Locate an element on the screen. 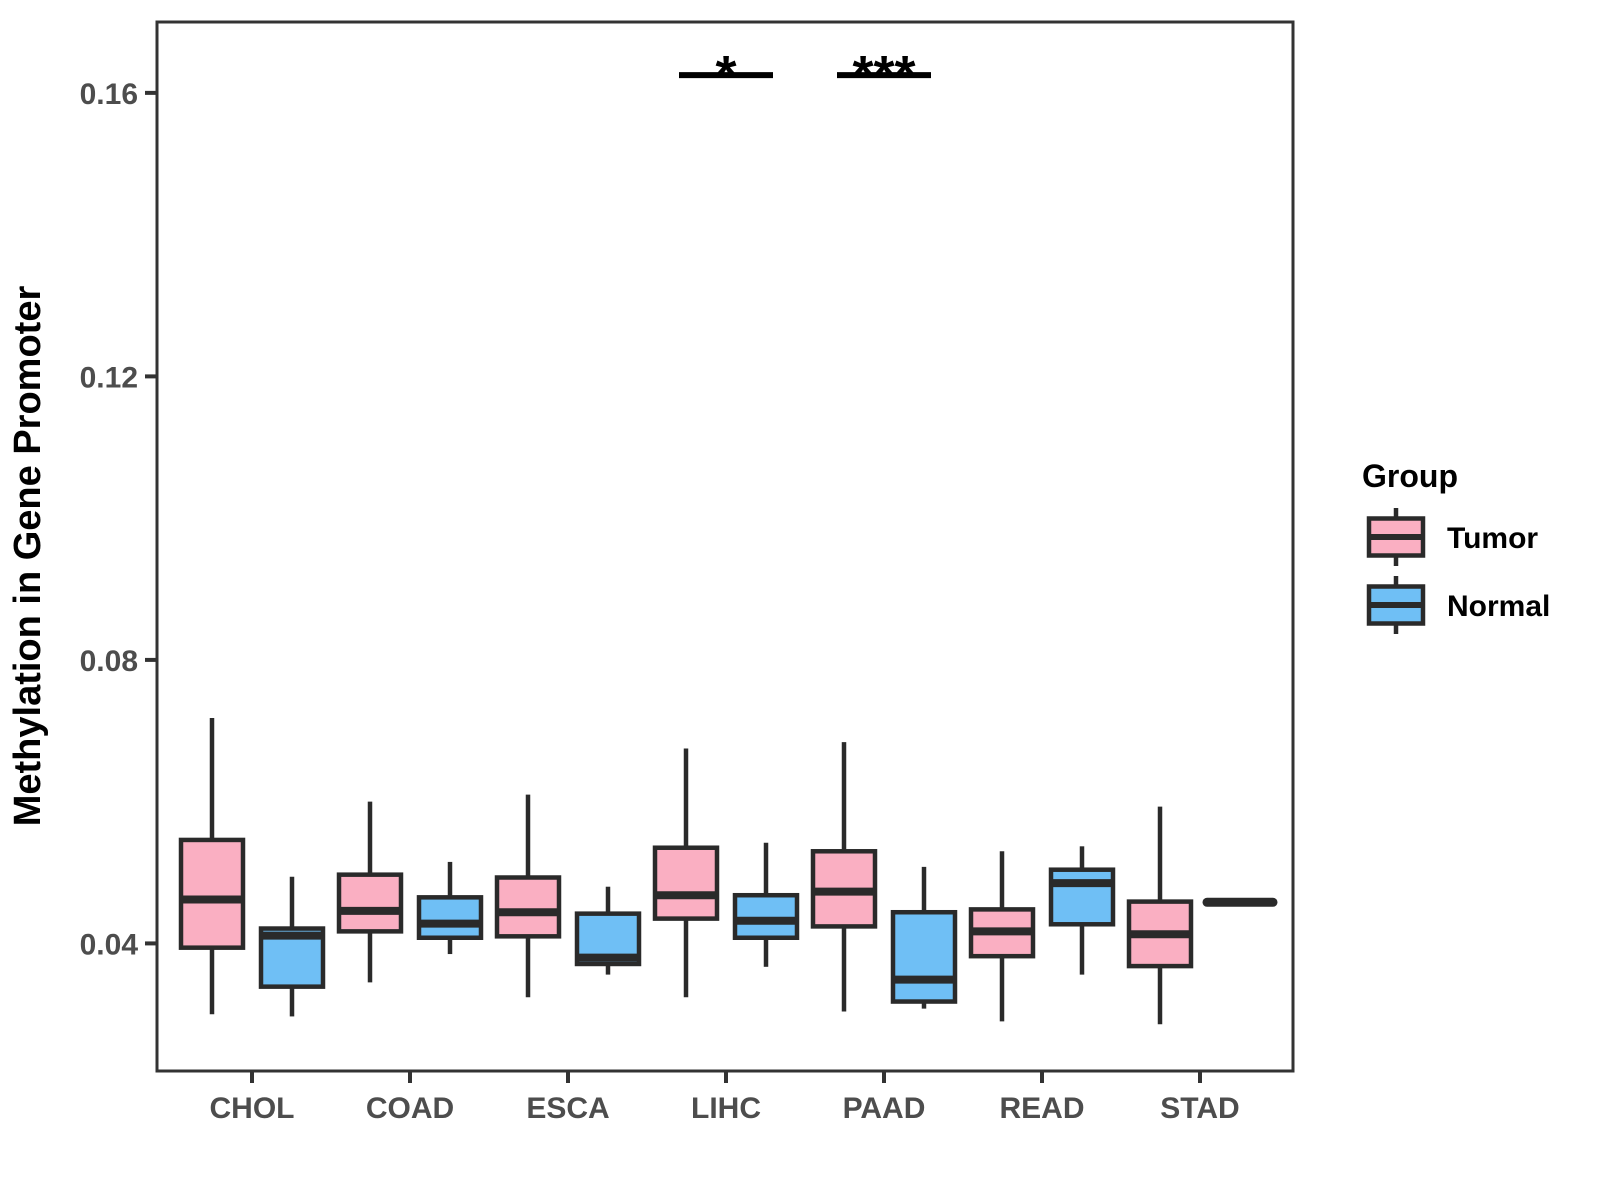  legend: Group Tumor Normal is located at coordinates (1456, 546).